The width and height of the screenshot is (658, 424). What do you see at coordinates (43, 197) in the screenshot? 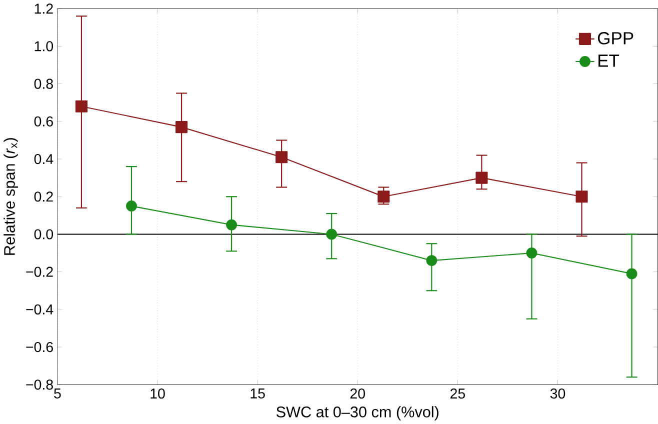
I see `y-tick-label: 0.2` at bounding box center [43, 197].